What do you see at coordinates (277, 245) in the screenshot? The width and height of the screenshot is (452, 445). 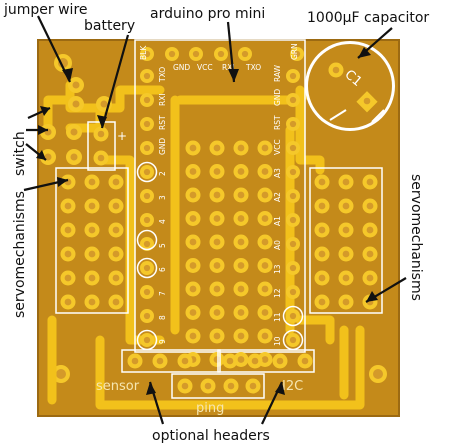 I see `pin-label-right: A0` at bounding box center [277, 245].